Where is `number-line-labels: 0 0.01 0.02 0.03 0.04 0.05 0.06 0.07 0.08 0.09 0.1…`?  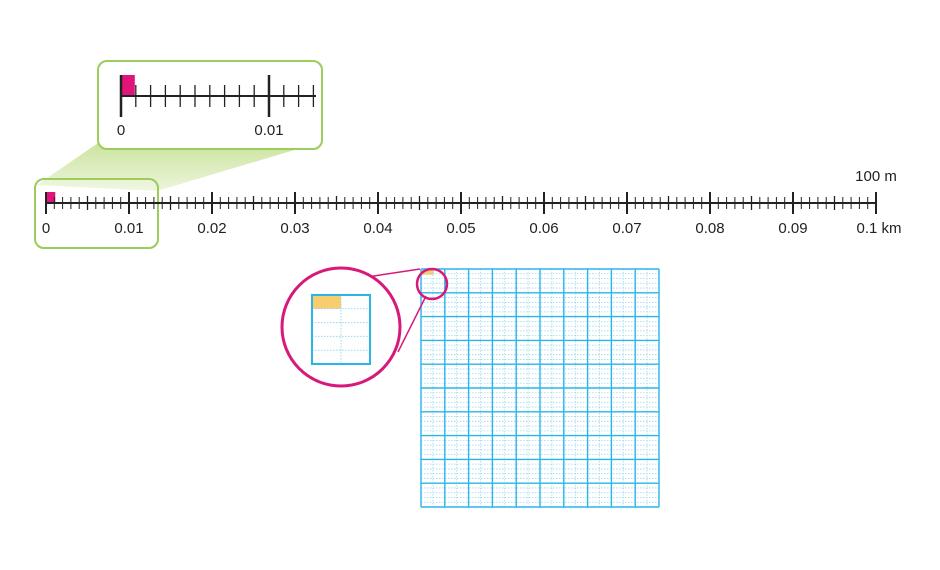
number-line-labels: 0 0.01 0.02 0.03 0.04 0.05 0.06 0.07 0.08 0.09 0.1… is located at coordinates (472, 228).